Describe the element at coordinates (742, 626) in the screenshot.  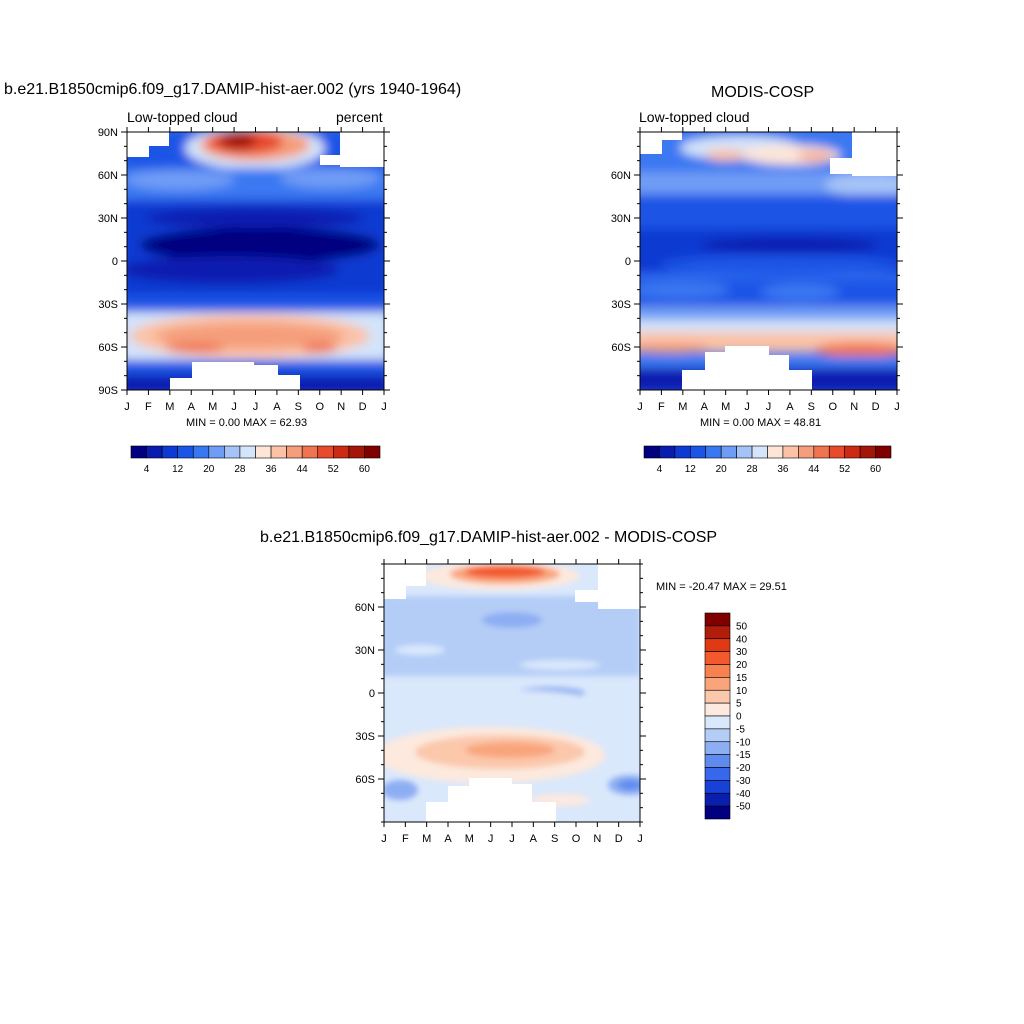
I see `colorbar-label: 50` at that location.